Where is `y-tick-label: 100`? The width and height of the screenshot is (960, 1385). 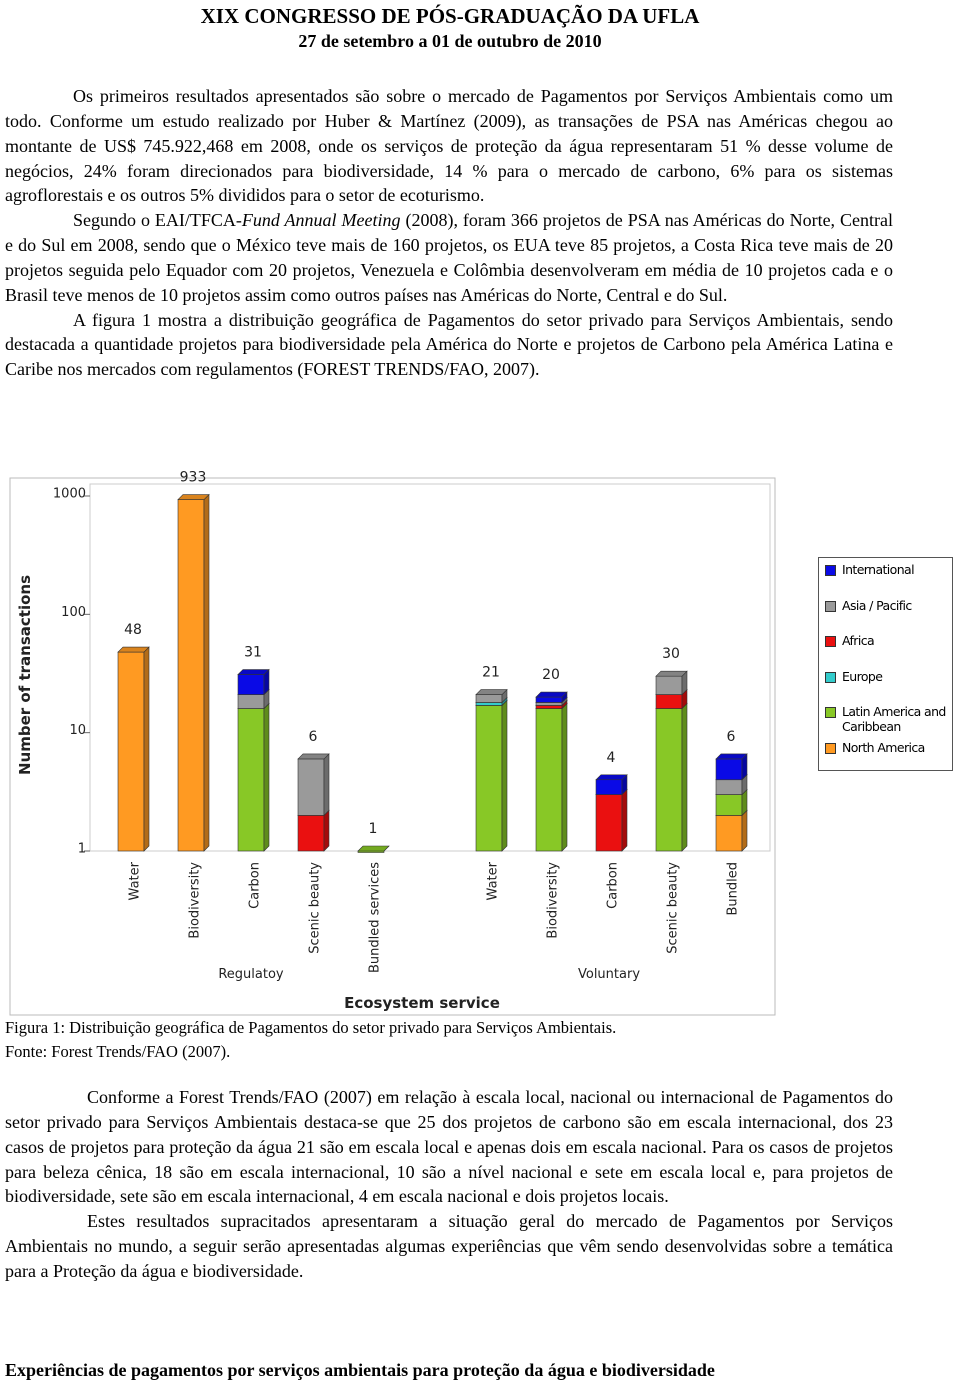
y-tick-label: 100 is located at coordinates (73, 612).